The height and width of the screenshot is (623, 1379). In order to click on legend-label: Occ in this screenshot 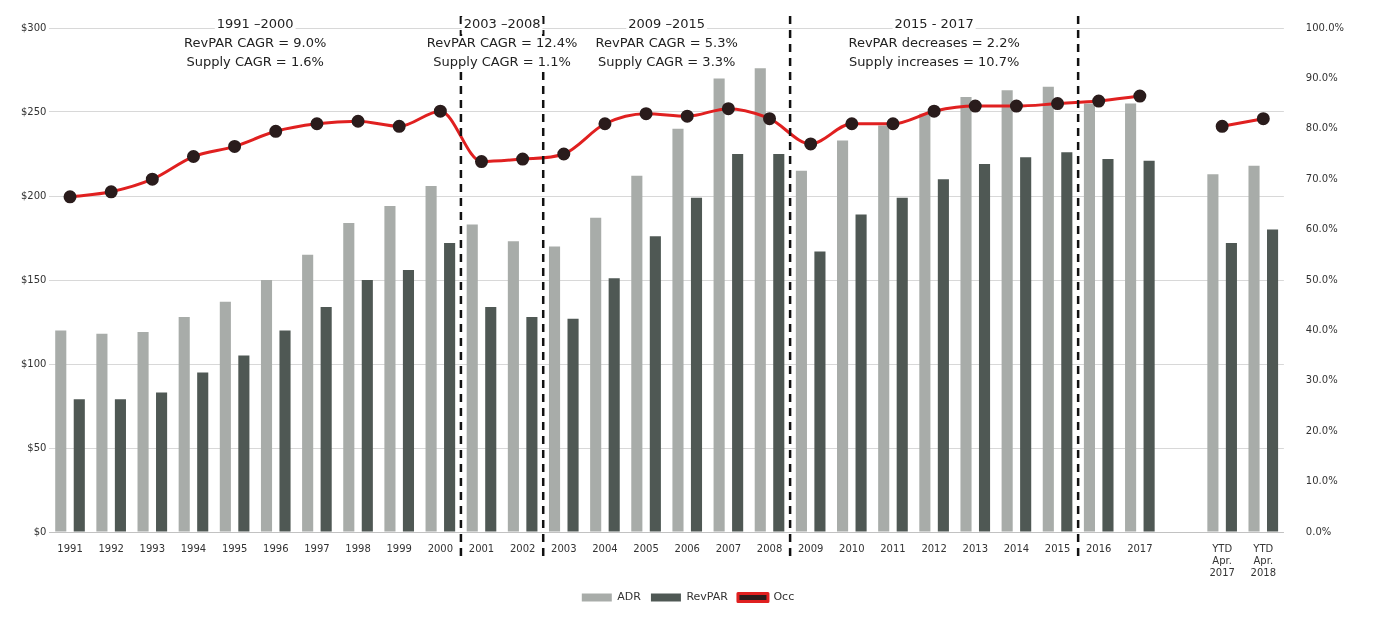, I will do `click(784, 597)`.